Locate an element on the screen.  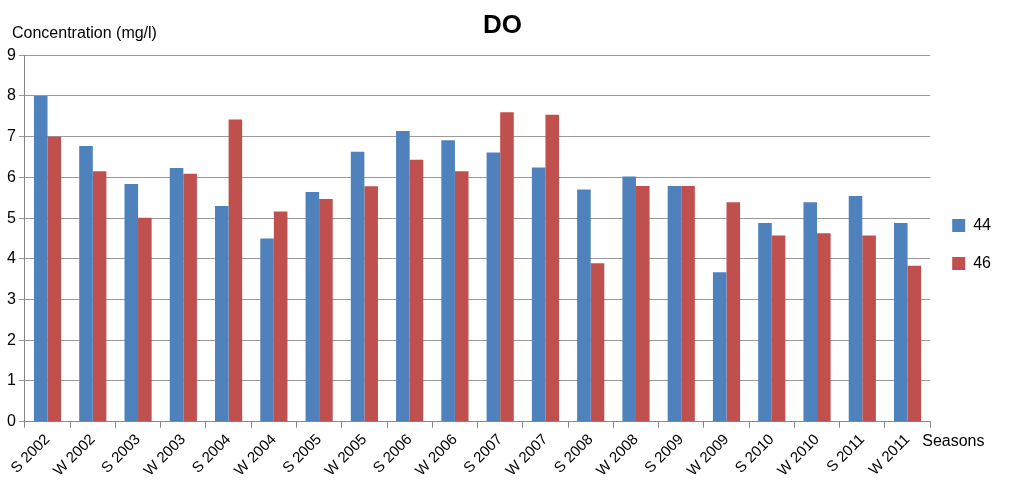
y-tick-label: 9 is located at coordinates (11, 54).